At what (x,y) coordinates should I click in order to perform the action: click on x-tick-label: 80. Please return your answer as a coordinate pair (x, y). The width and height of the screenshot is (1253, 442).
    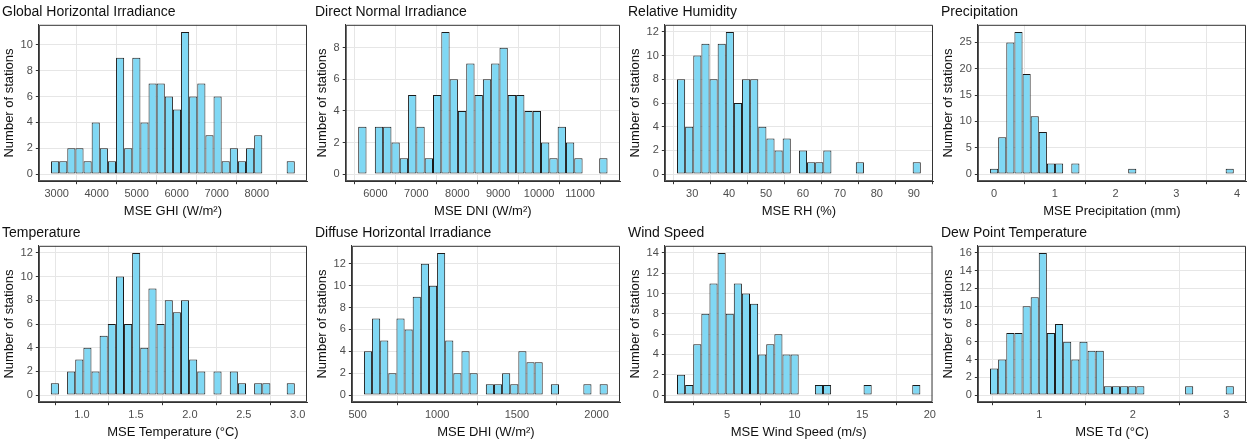
    Looking at the image, I should click on (876, 192).